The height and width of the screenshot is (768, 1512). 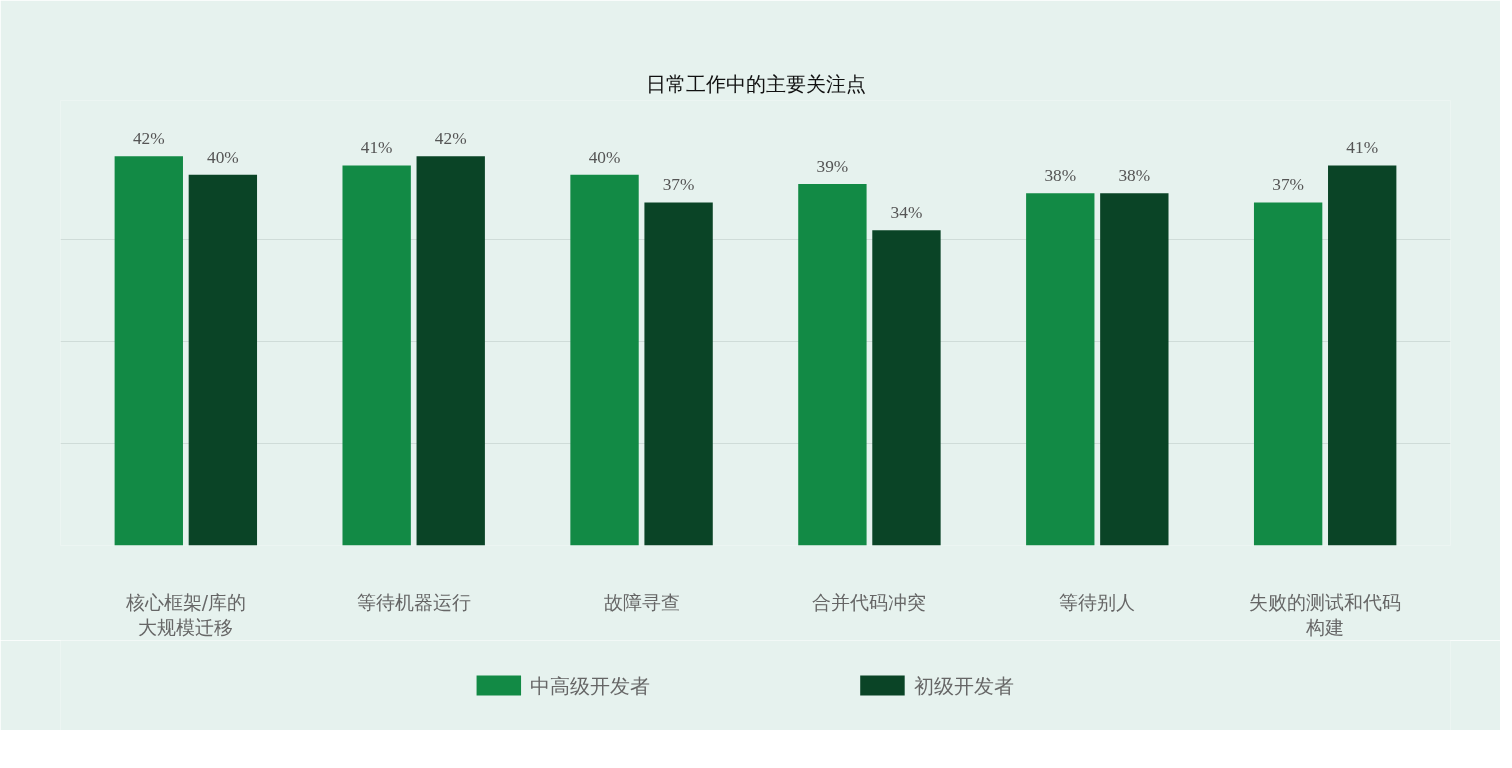 What do you see at coordinates (641, 602) in the screenshot?
I see `x-tick-label: 故障寻查` at bounding box center [641, 602].